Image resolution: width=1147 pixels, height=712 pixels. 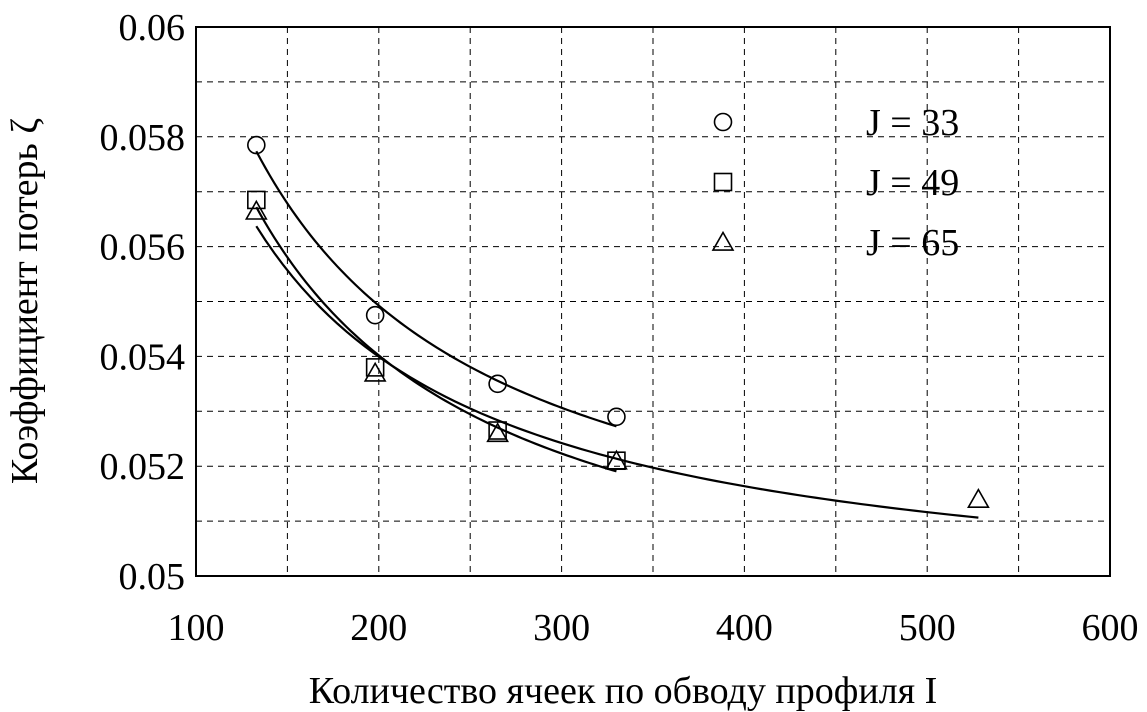 I want to click on x-tick-label: 300, so click(x=561, y=628).